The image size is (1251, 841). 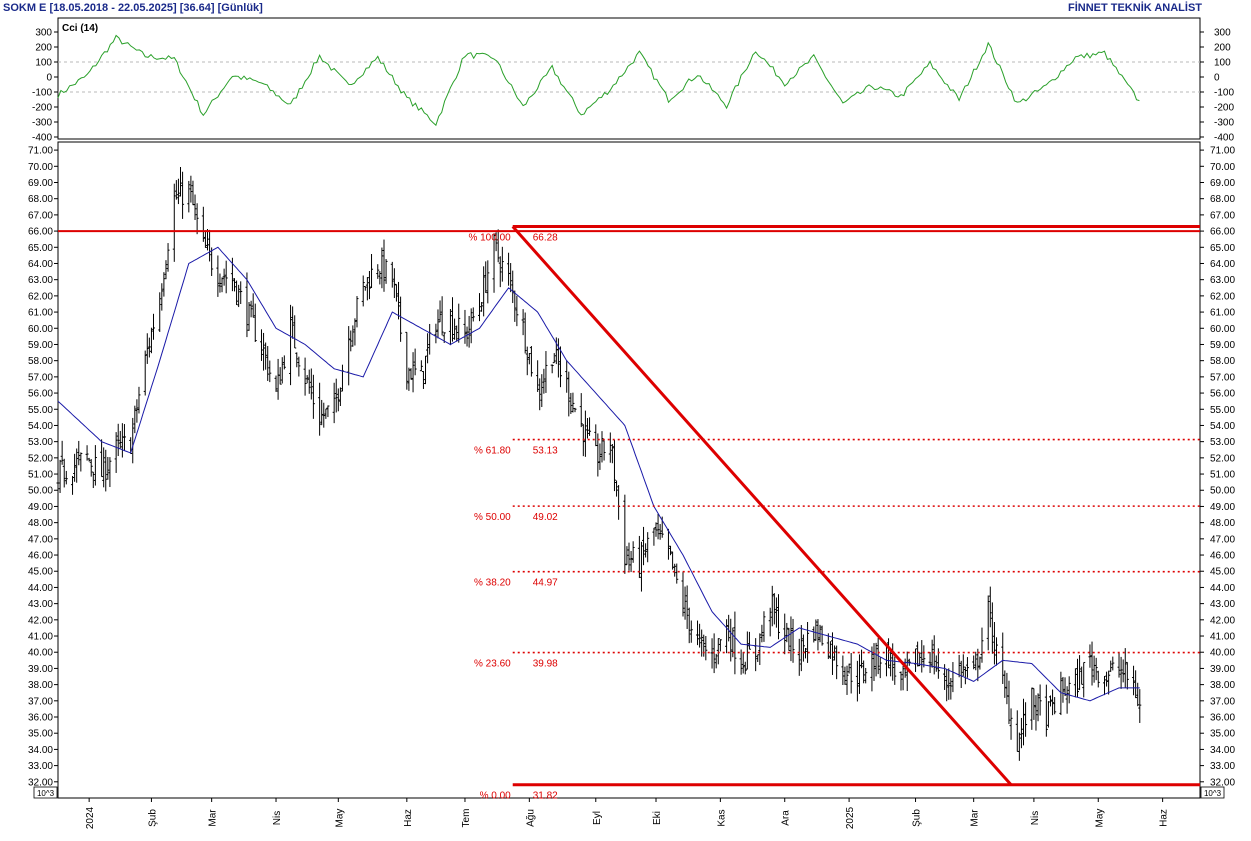 What do you see at coordinates (40, 394) in the screenshot?
I see `price-tick-label: 56.00` at bounding box center [40, 394].